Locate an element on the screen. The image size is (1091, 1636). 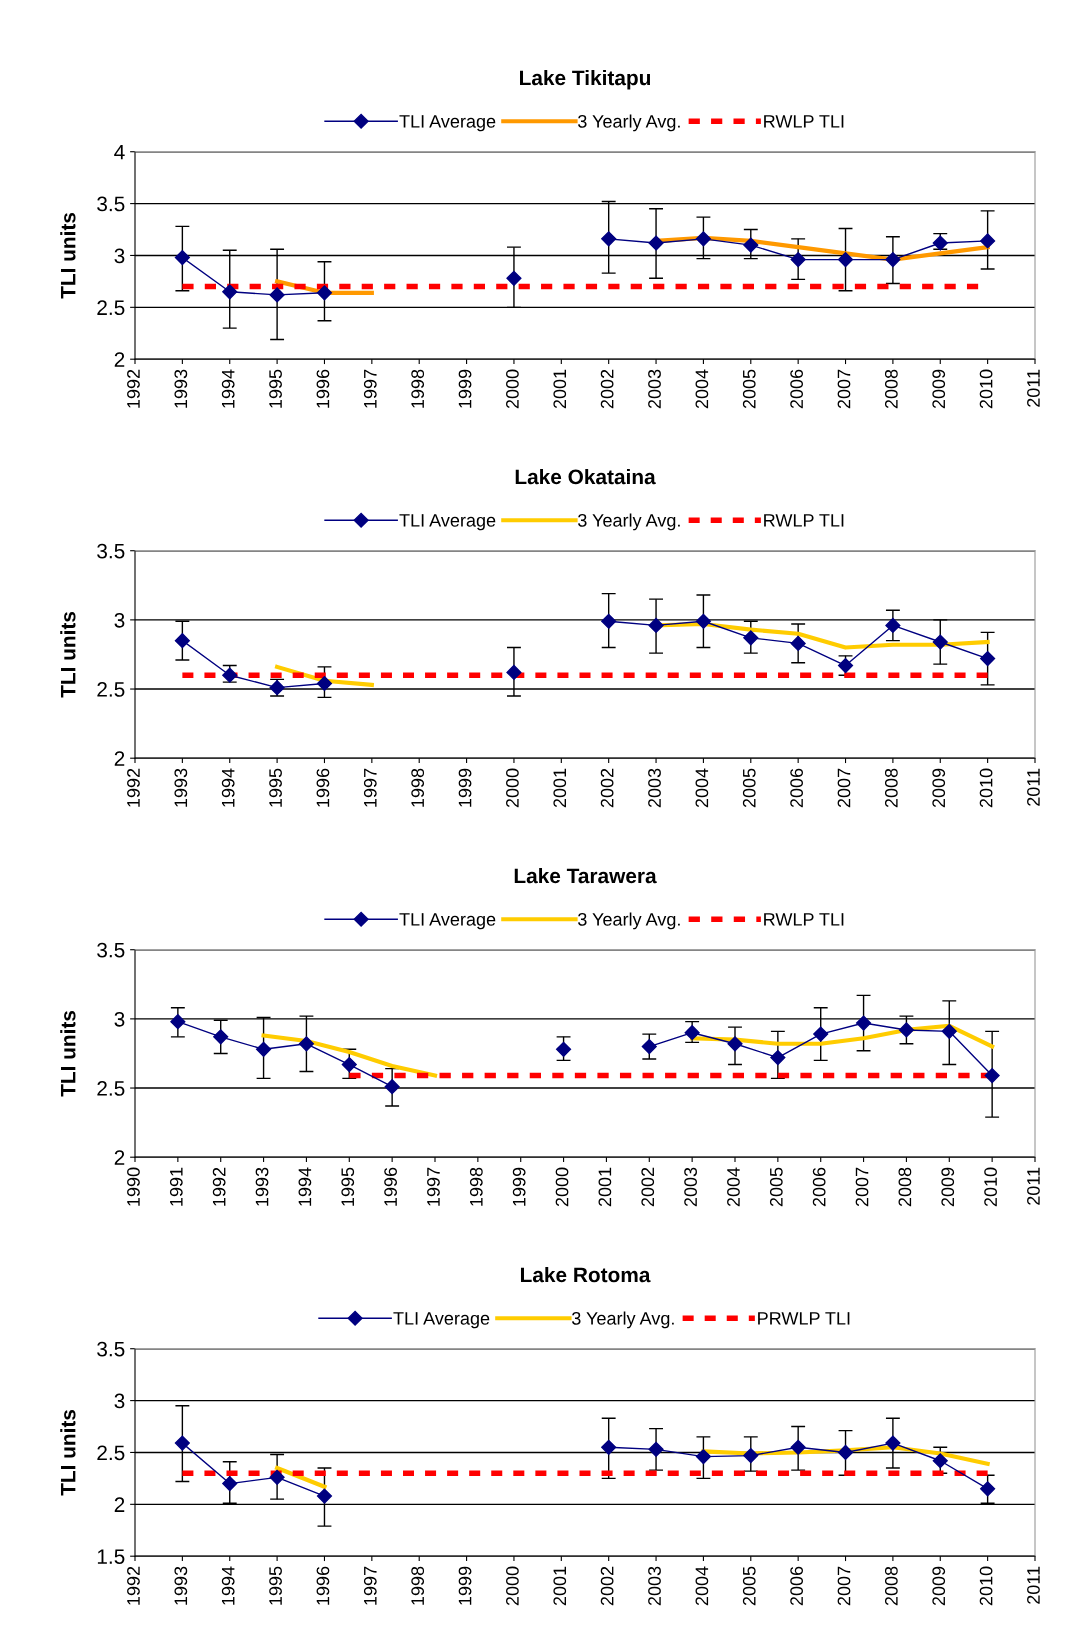
x-tick-label: 1997 is located at coordinates (370, 787).